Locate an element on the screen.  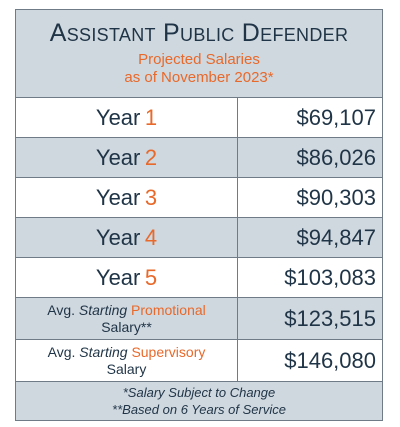
supervisory-label: Avg. Starting Supervisory Salary is located at coordinates (127, 361).